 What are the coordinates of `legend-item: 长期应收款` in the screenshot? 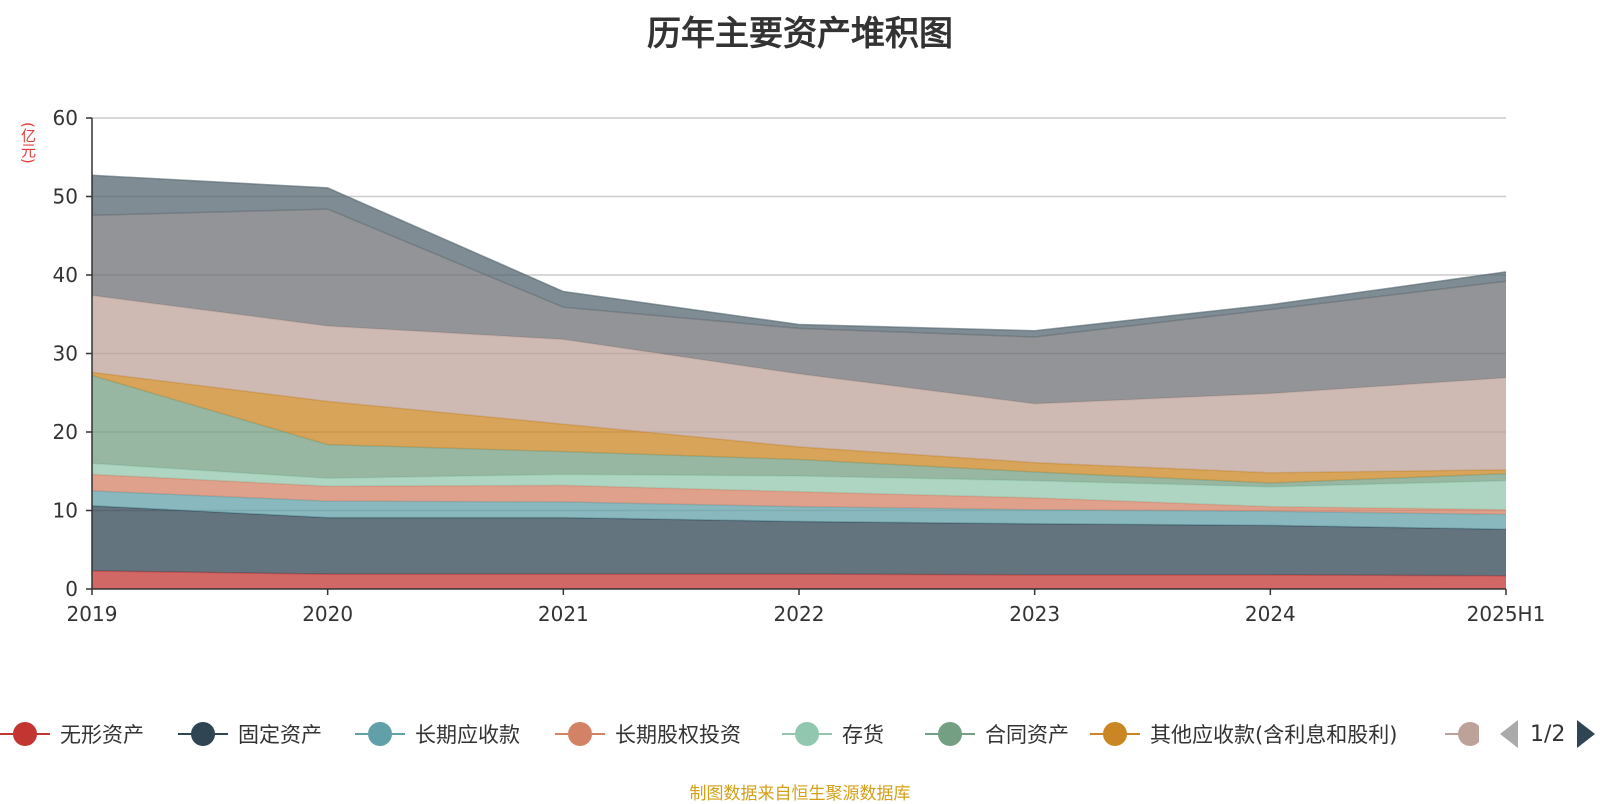 It's located at (437, 734).